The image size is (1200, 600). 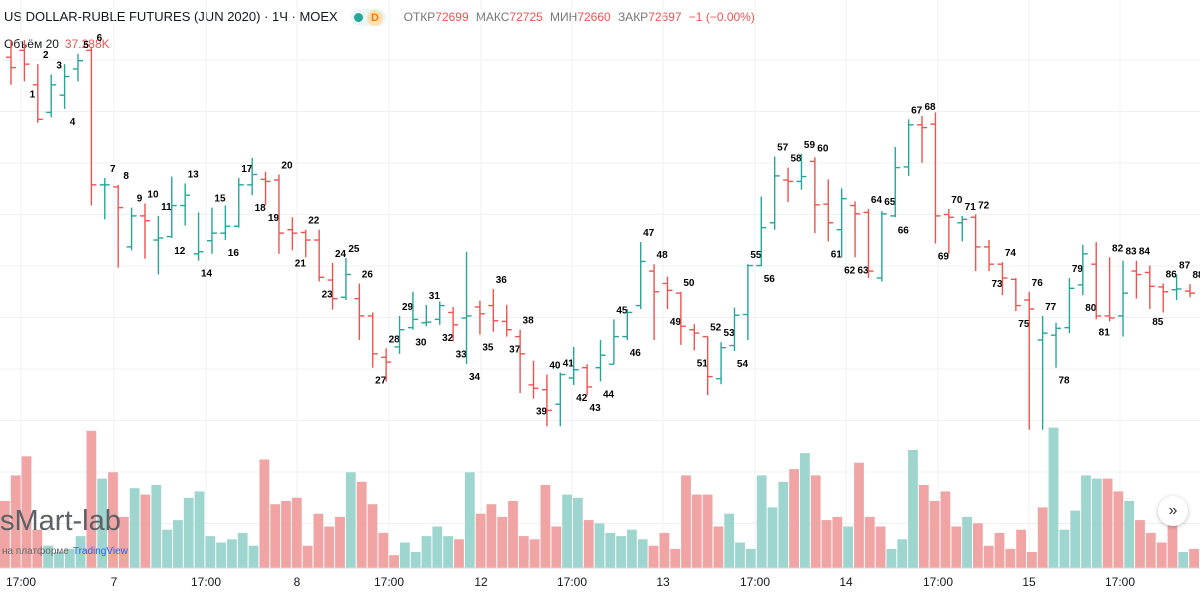 What do you see at coordinates (274, 218) in the screenshot?
I see `bar-number-label: 19` at bounding box center [274, 218].